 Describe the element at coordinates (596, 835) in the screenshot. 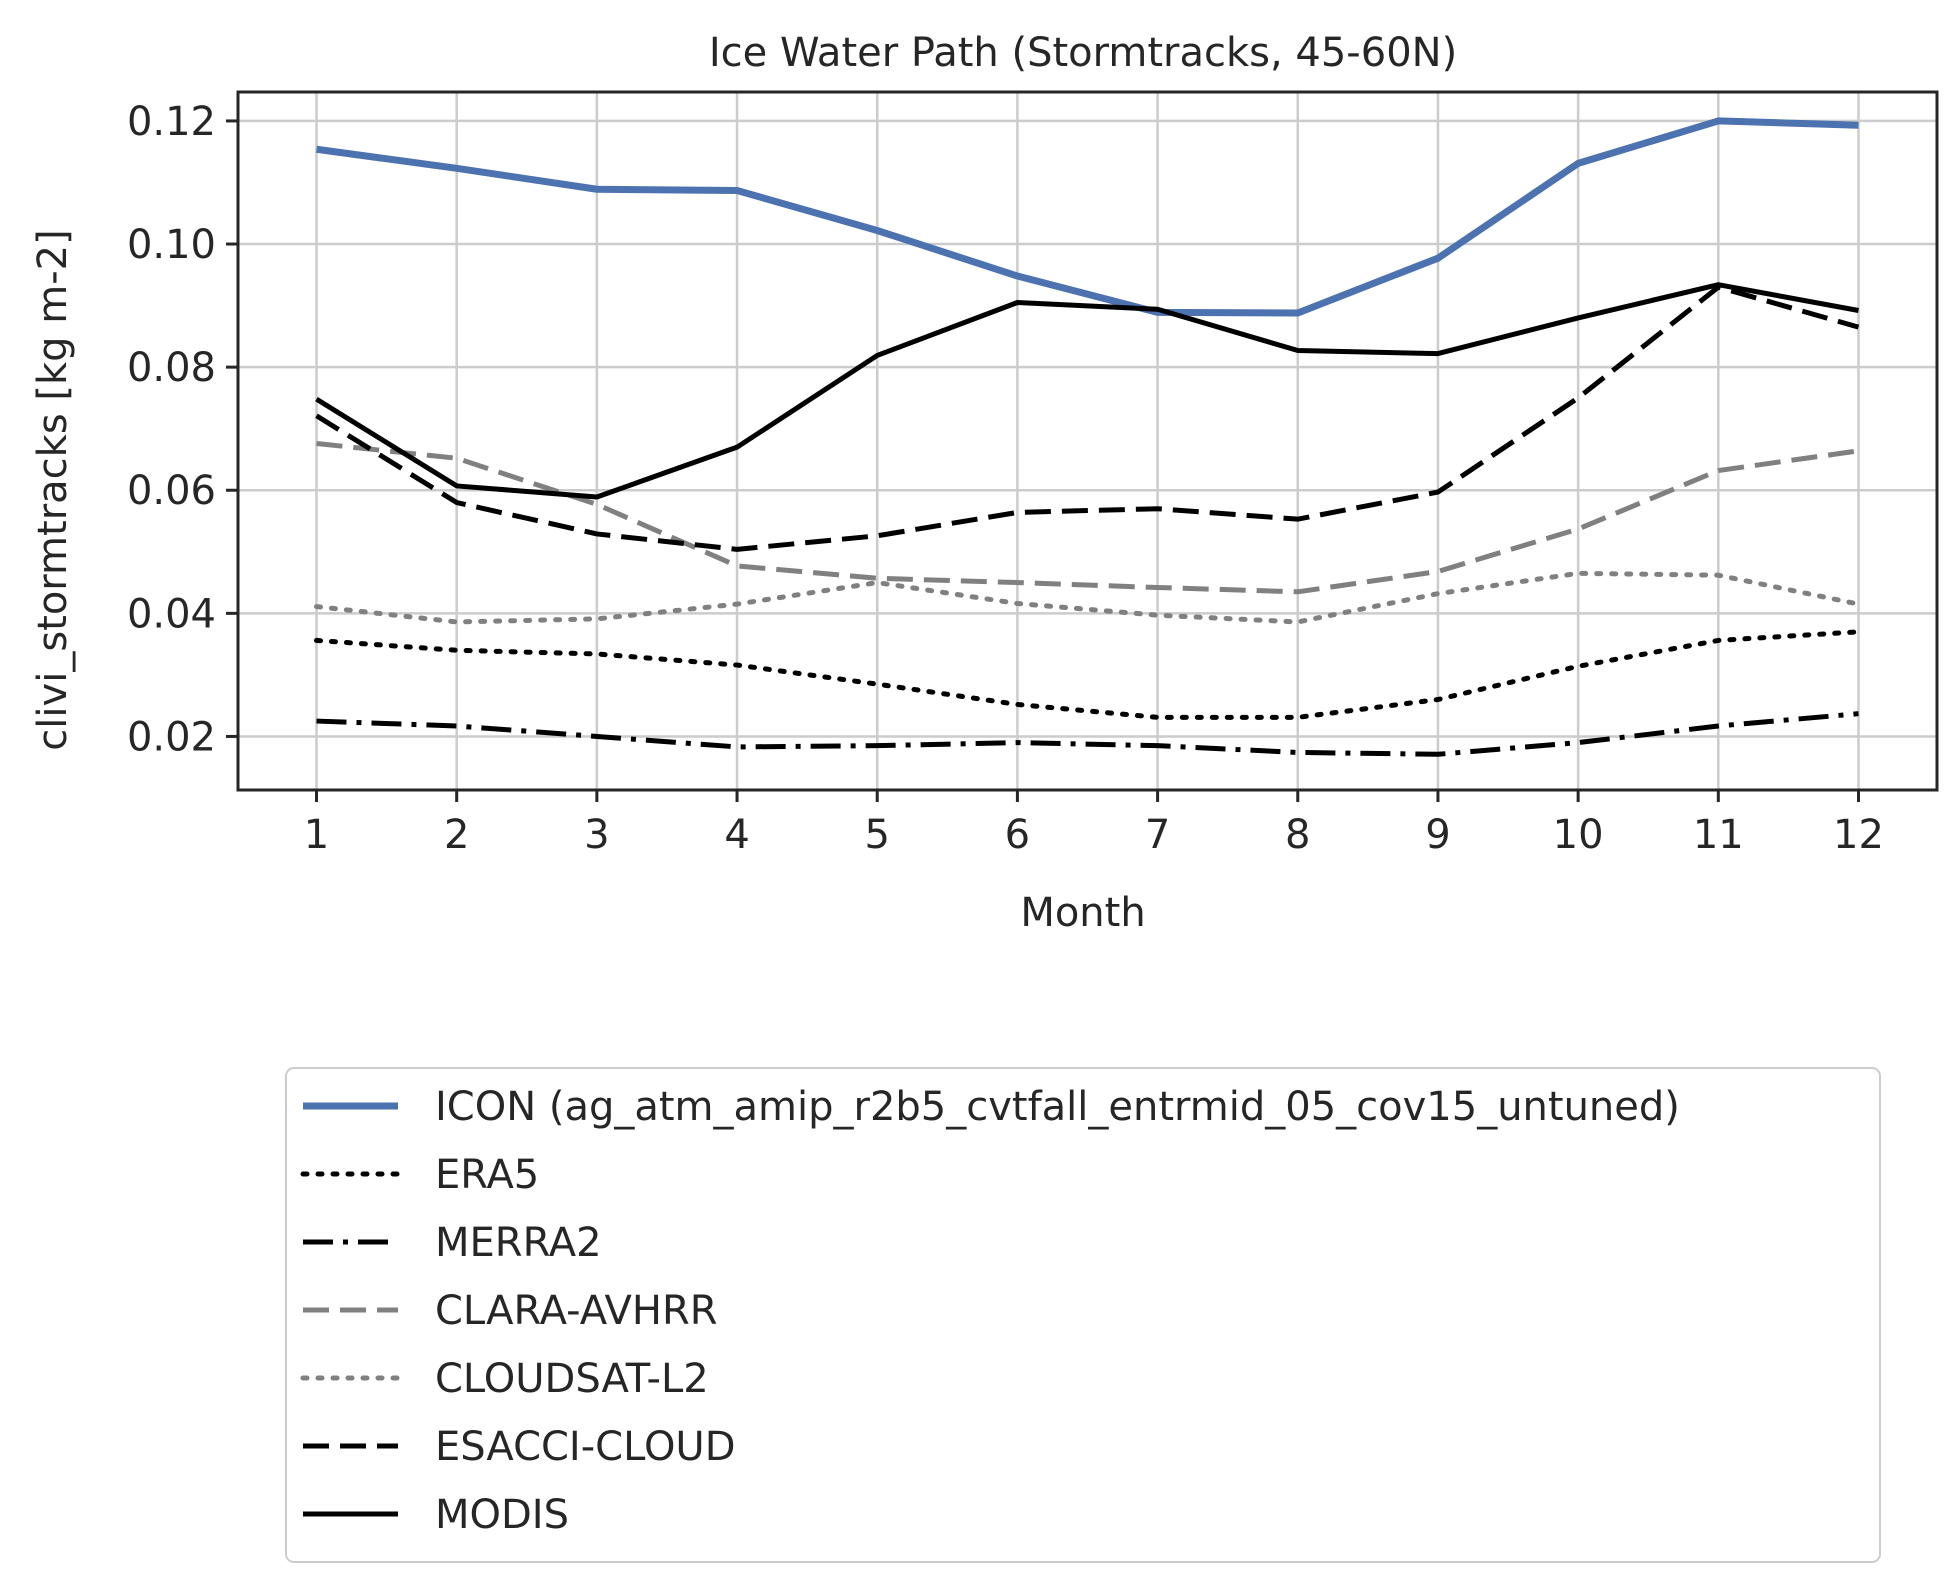

I see `x-tick-label: 3` at that location.